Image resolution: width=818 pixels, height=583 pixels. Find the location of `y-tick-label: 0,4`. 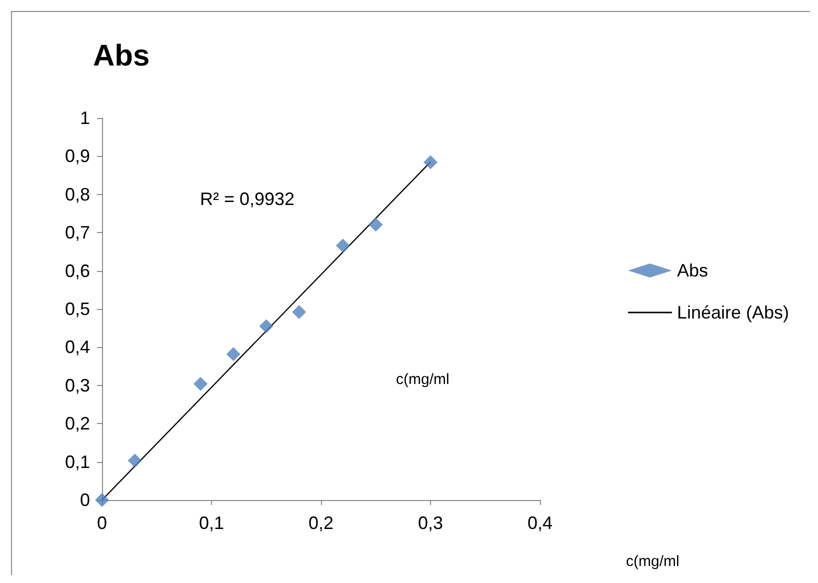

y-tick-label: 0,4 is located at coordinates (77, 347).